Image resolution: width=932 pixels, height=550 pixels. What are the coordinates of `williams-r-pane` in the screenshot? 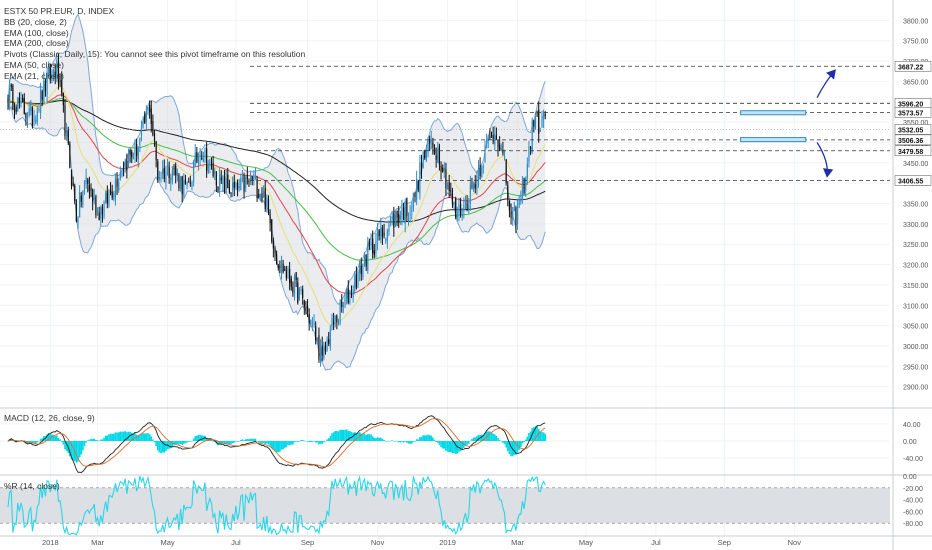 It's located at (445, 505).